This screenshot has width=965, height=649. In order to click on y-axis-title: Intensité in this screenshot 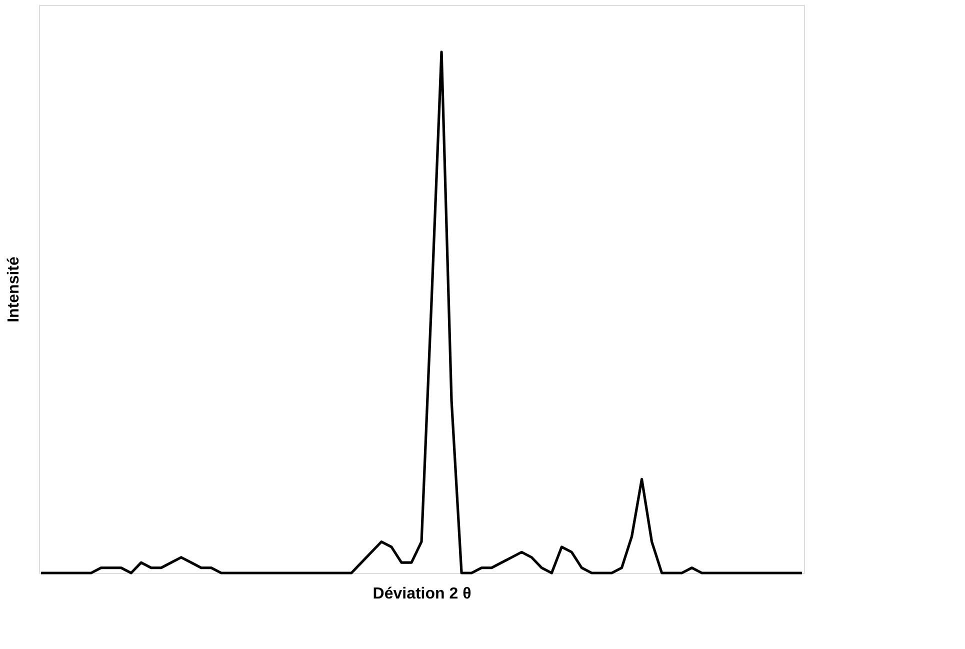, I will do `click(14, 289)`.